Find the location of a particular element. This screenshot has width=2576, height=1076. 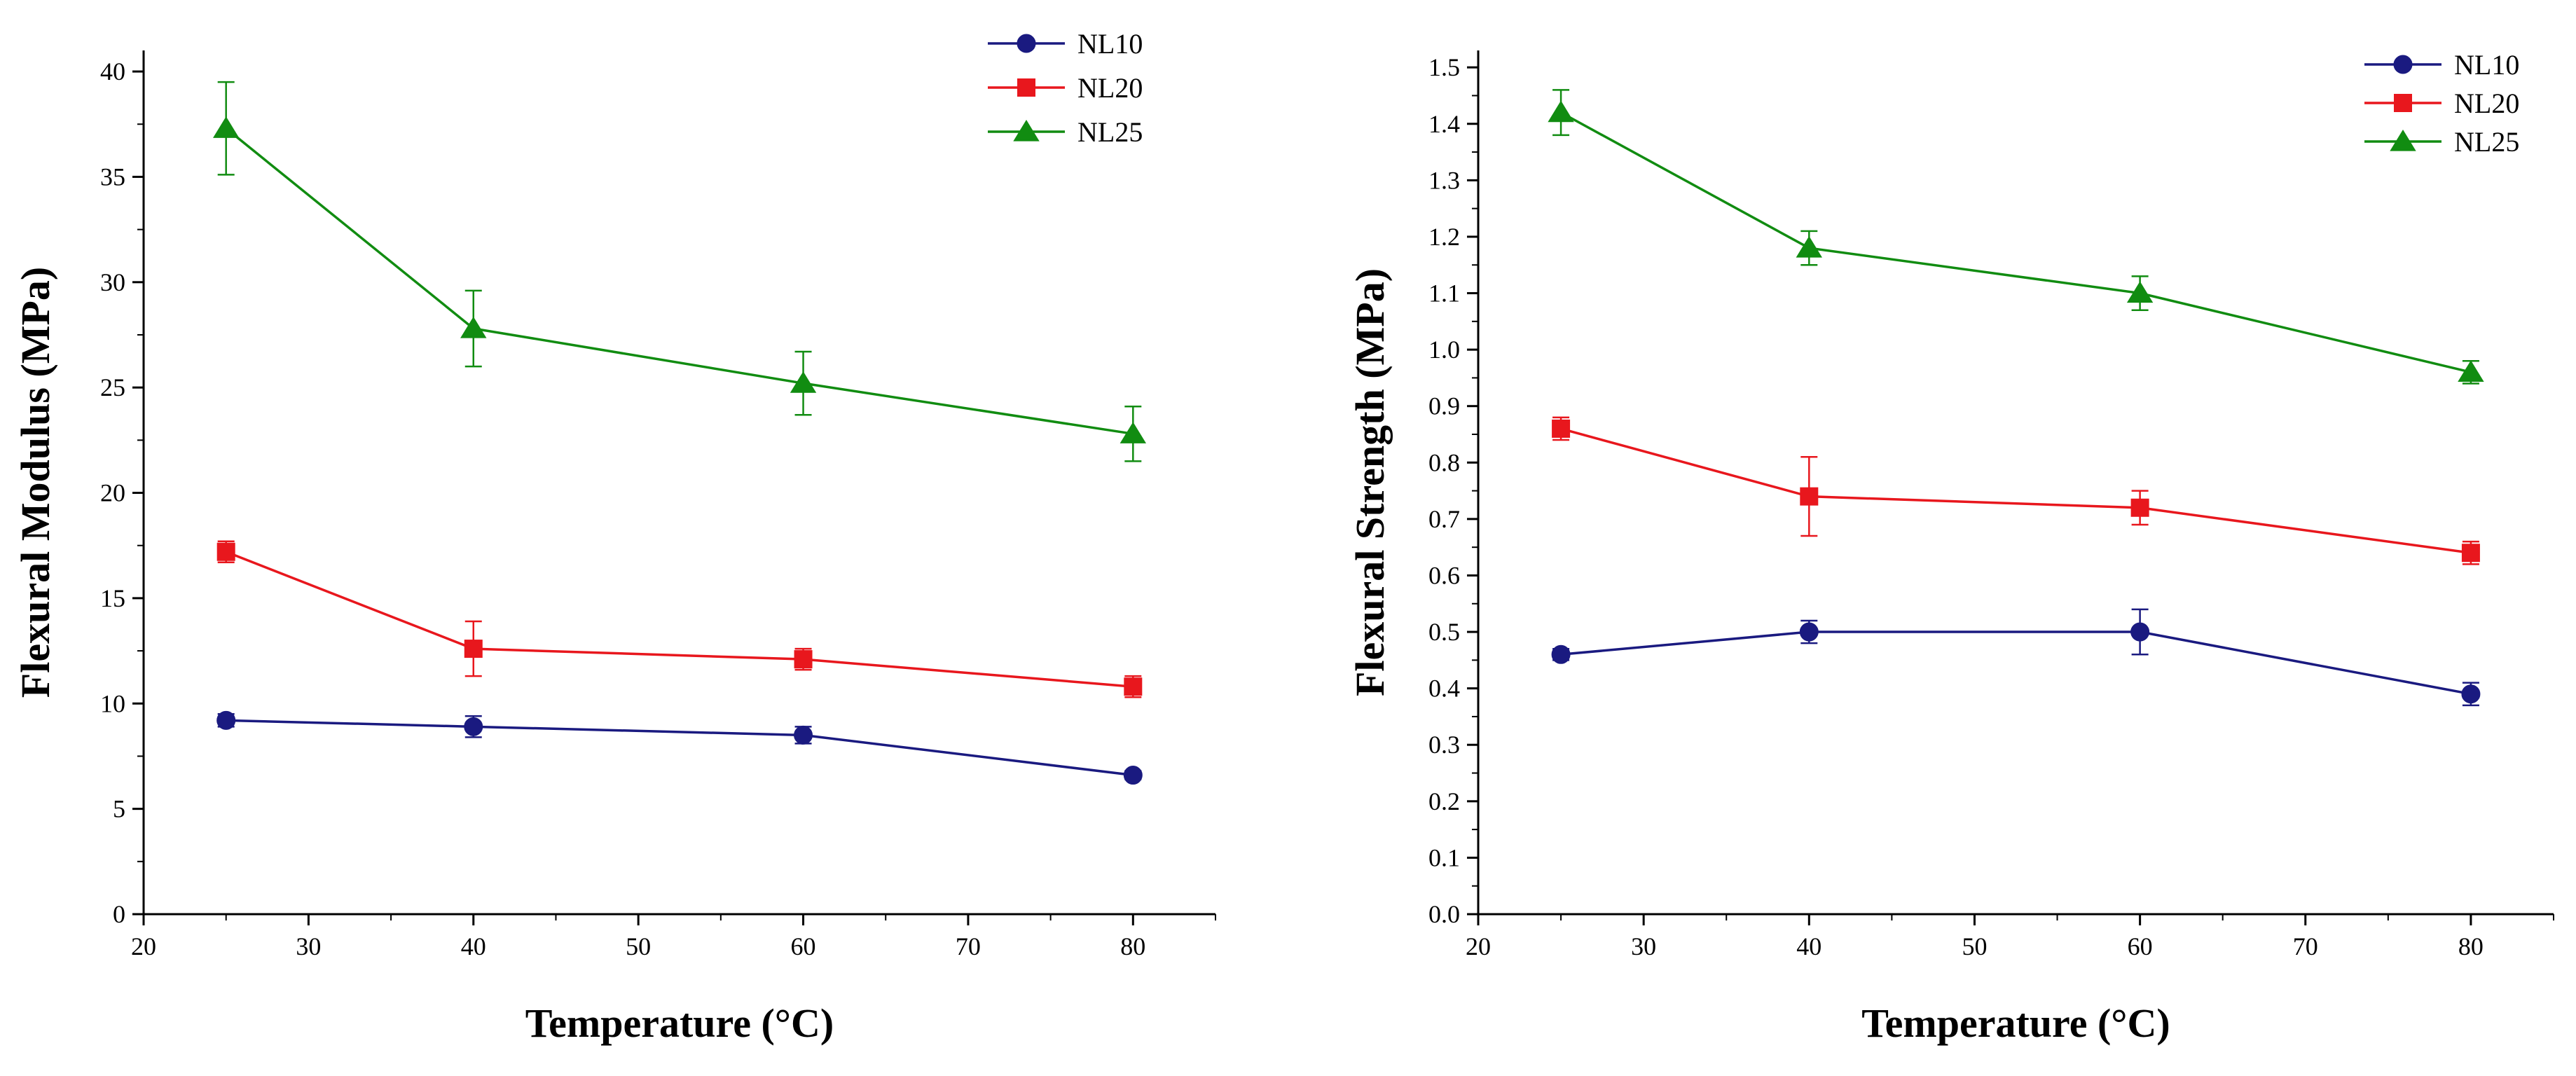

y-tick-label: 0.2 is located at coordinates (1444, 801).